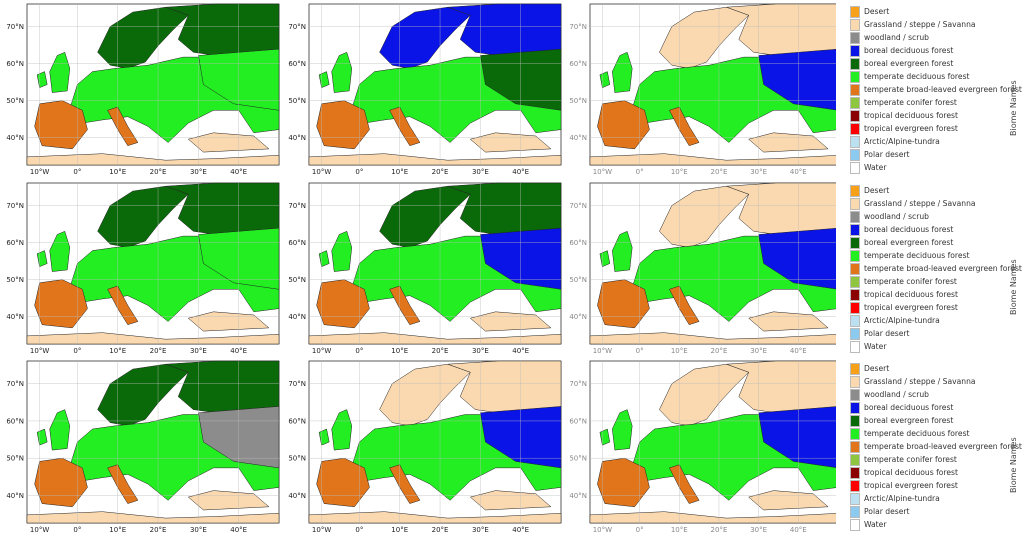 This screenshot has width=1024, height=536. What do you see at coordinates (929, 369) in the screenshot?
I see `legend-entry: Desert` at bounding box center [929, 369].